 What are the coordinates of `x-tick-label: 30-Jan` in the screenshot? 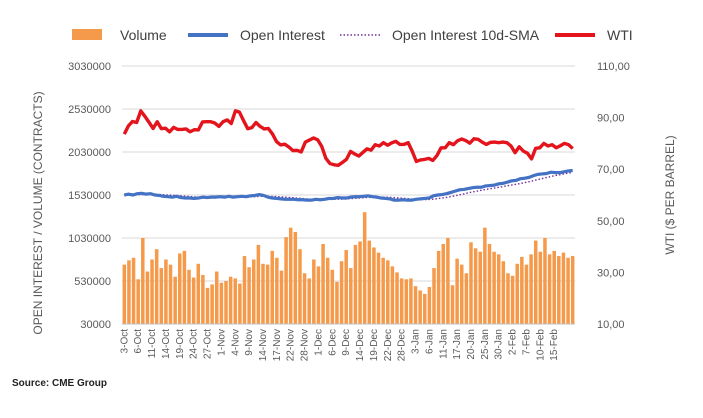 It's located at (499, 344).